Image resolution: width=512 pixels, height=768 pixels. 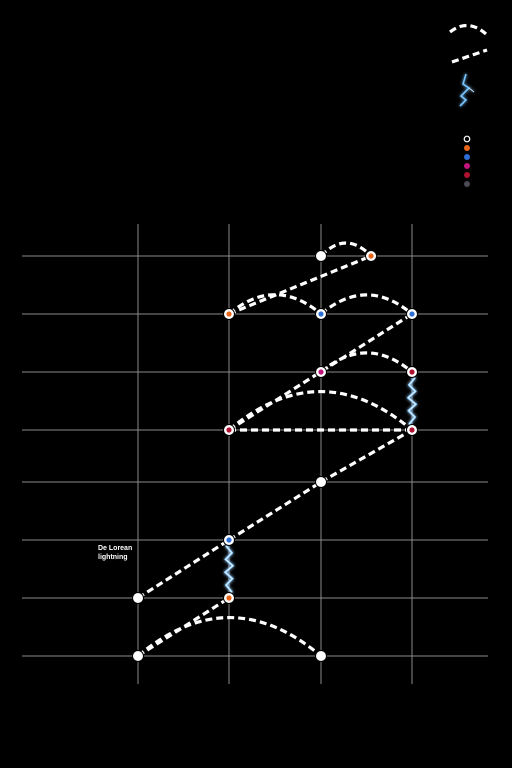 I want to click on legend-swatches, so click(x=467, y=161).